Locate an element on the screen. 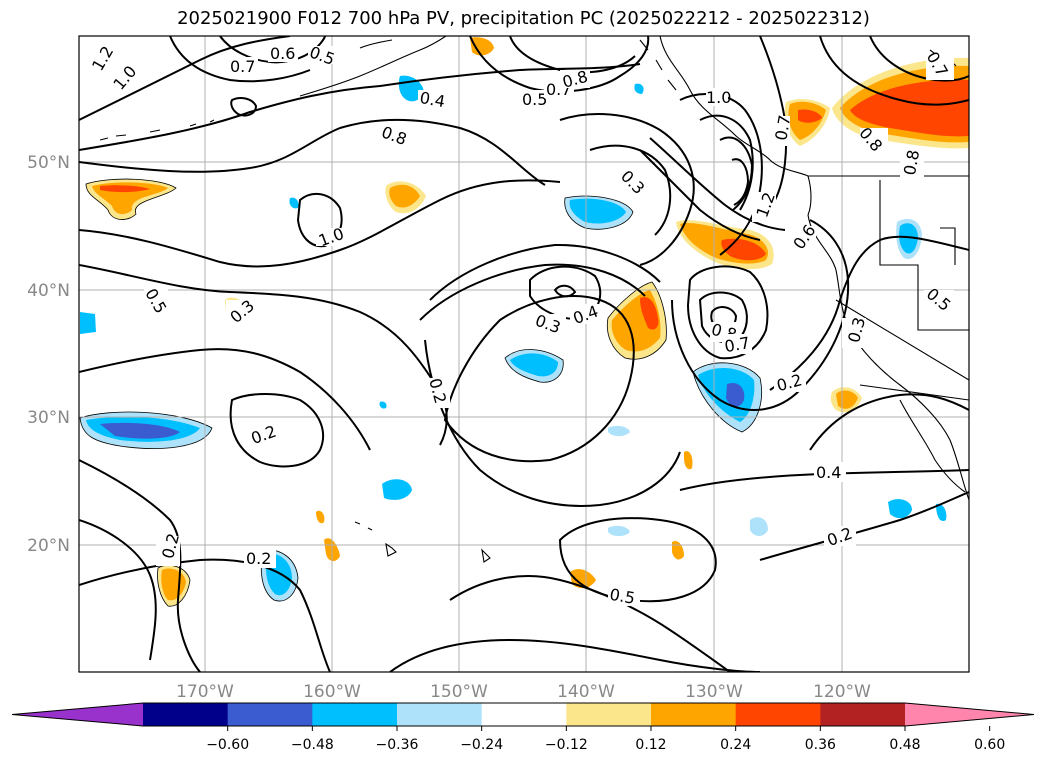  lat-label: 30°N is located at coordinates (48, 418).